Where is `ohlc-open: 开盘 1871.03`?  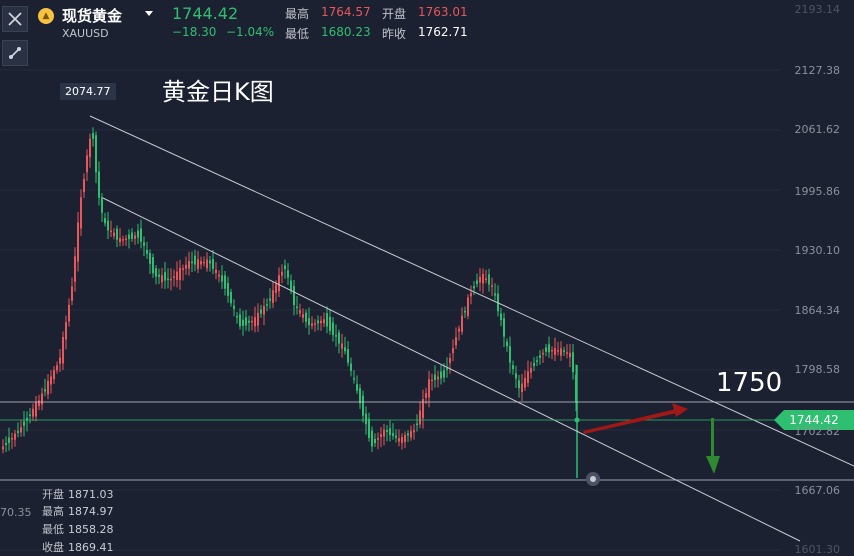
ohlc-open: 开盘 1871.03 is located at coordinates (78, 494).